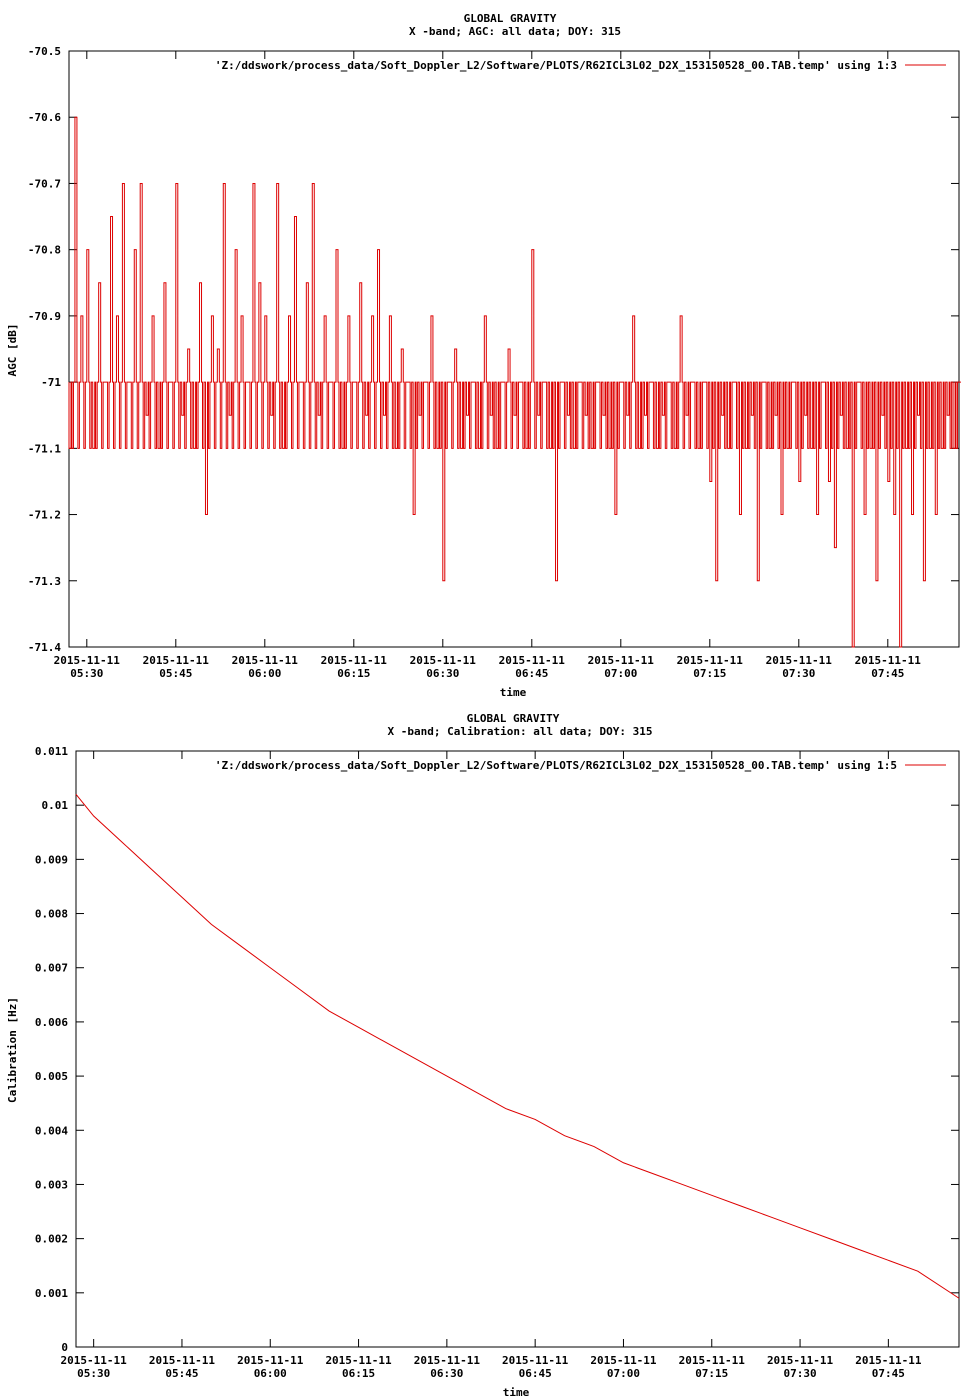 This screenshot has height=1400, width=980. What do you see at coordinates (51, 968) in the screenshot?
I see `calibration-y-tick-label: 0.007` at bounding box center [51, 968].